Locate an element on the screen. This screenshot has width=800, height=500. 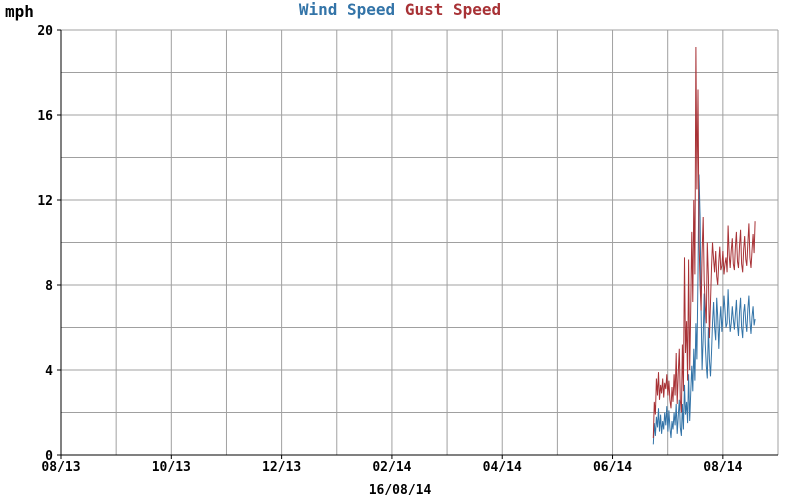
x-tick-label: 04/14 is located at coordinates (502, 467).